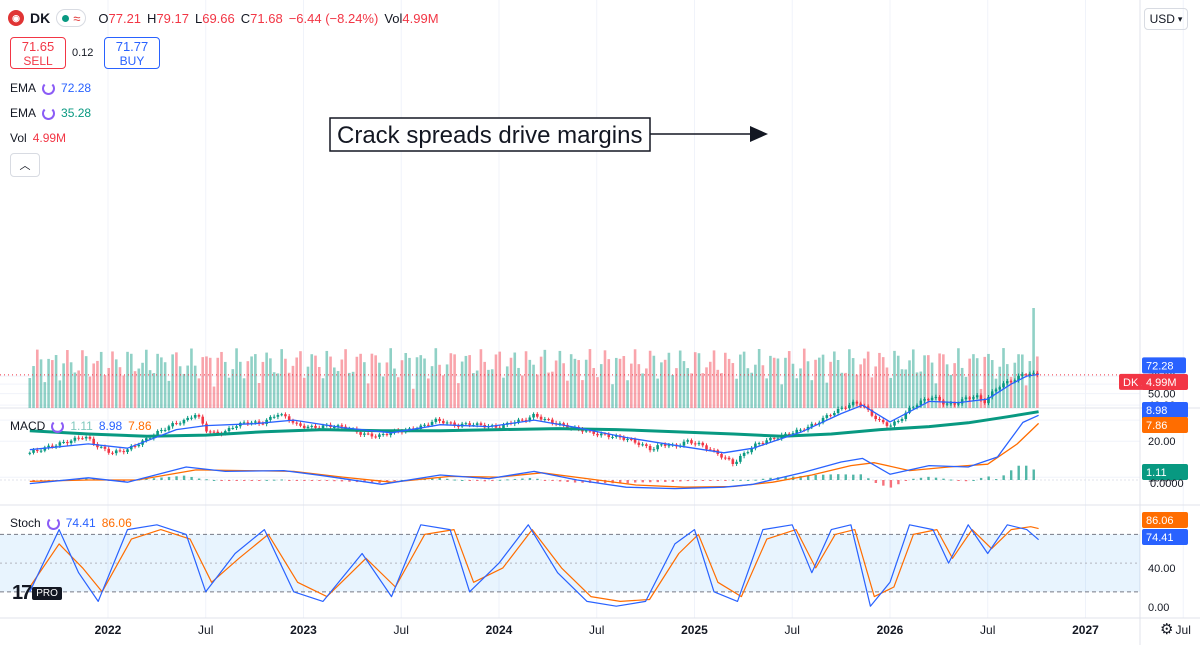 This screenshot has height=645, width=1200. I want to click on macd-signal-axis-label-bg, so click(1165, 425).